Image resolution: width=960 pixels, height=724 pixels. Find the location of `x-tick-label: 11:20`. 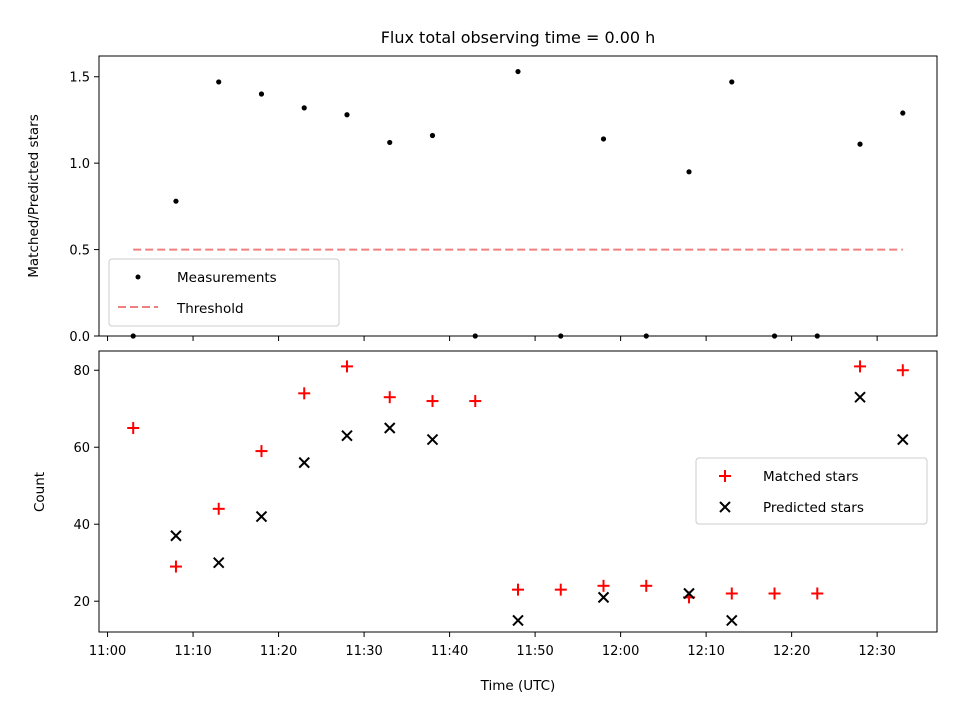

x-tick-label: 11:20 is located at coordinates (278, 651).